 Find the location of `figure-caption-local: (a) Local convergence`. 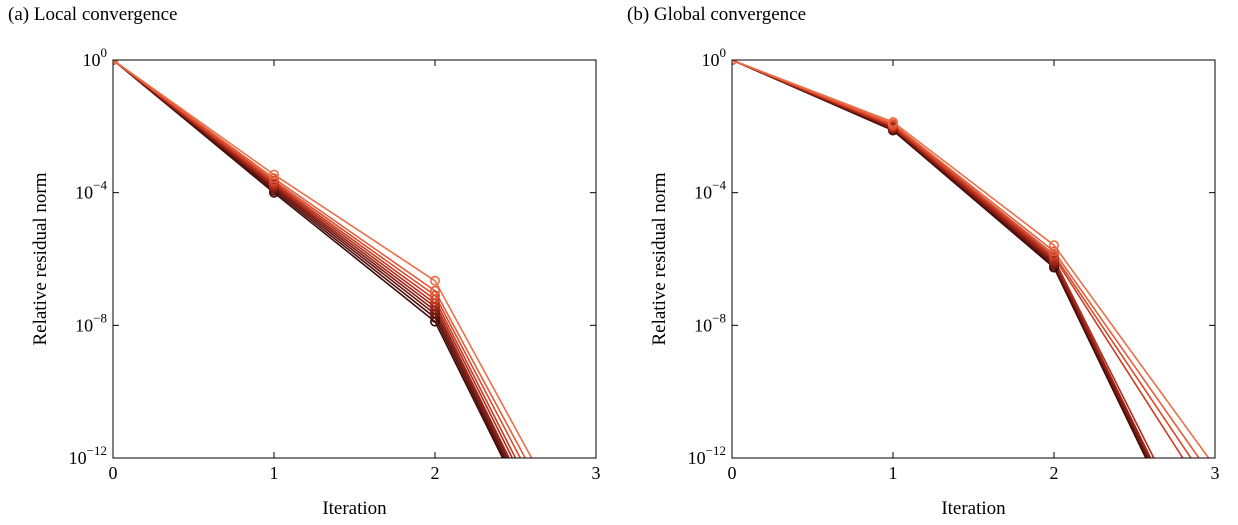

figure-caption-local: (a) Local convergence is located at coordinates (93, 14).